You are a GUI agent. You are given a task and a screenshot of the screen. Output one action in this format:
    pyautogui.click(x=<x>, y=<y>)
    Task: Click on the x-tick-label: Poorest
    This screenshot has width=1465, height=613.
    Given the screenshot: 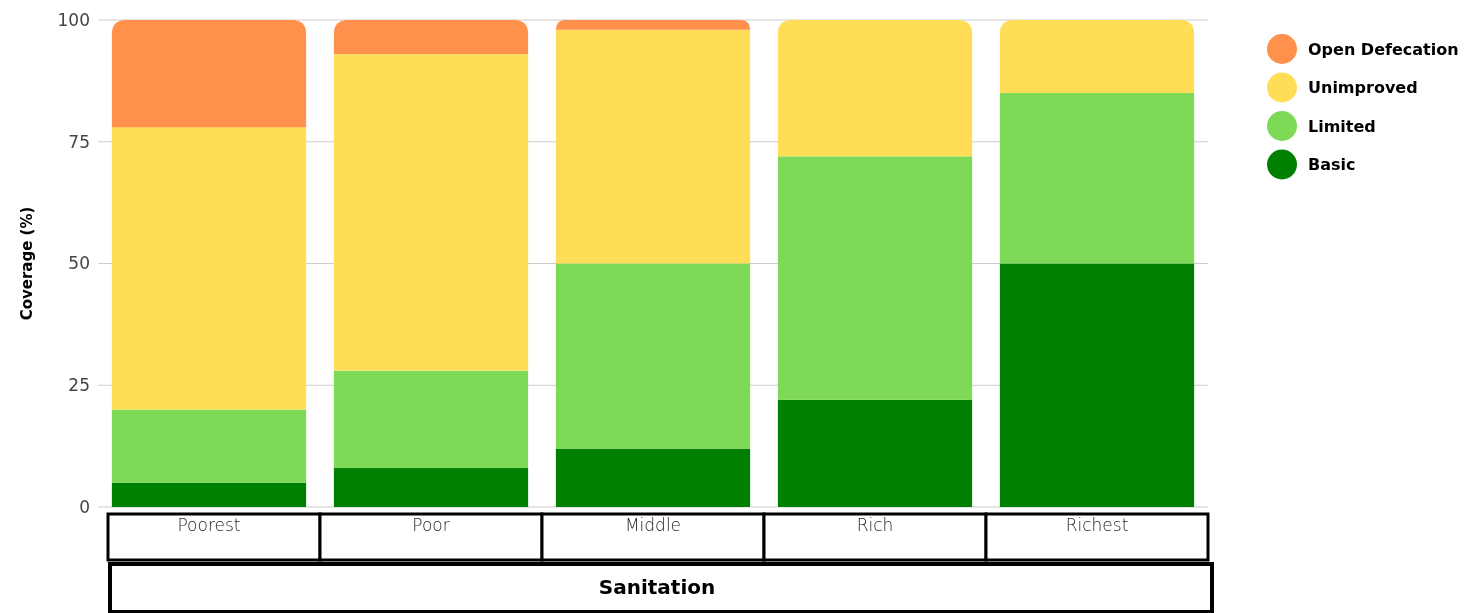 What is the action you would take?
    pyautogui.click(x=209, y=525)
    